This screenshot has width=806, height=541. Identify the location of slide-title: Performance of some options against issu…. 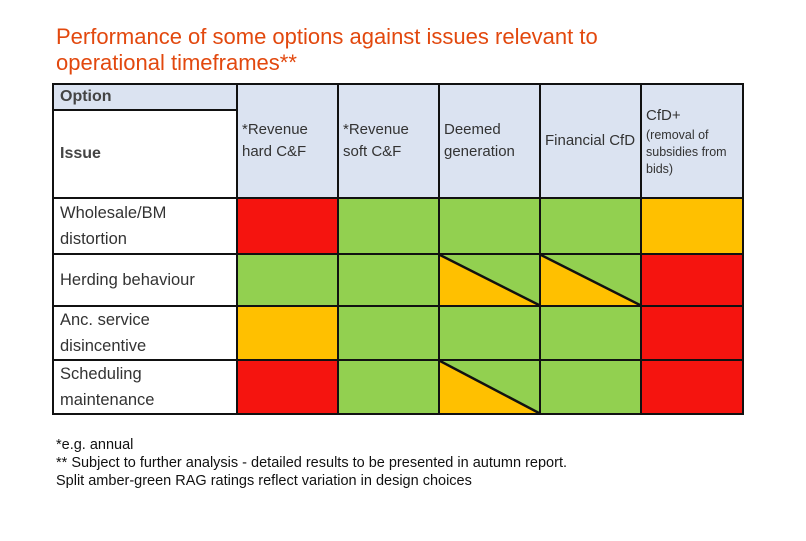
(327, 49).